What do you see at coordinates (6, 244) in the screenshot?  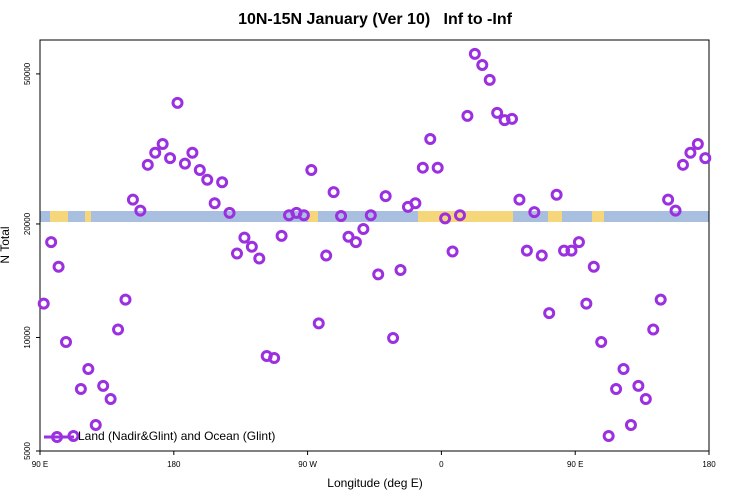 I see `y-axis-label: N Total` at bounding box center [6, 244].